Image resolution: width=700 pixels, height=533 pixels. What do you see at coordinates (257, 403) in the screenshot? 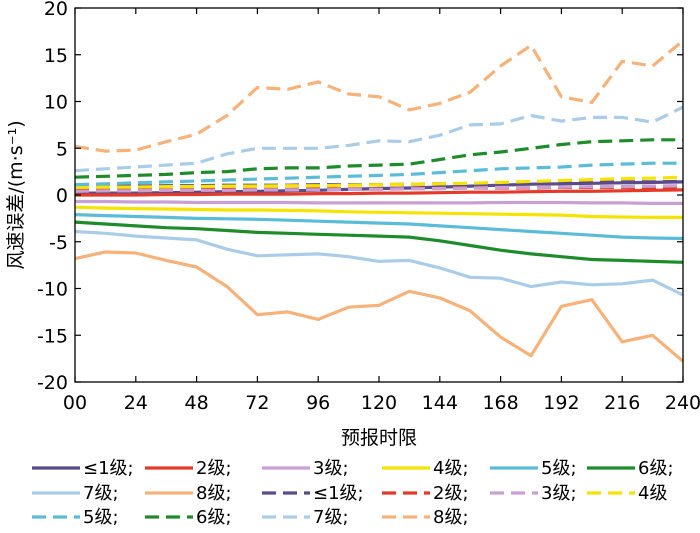
I see `x-tick-label: 72` at bounding box center [257, 403].